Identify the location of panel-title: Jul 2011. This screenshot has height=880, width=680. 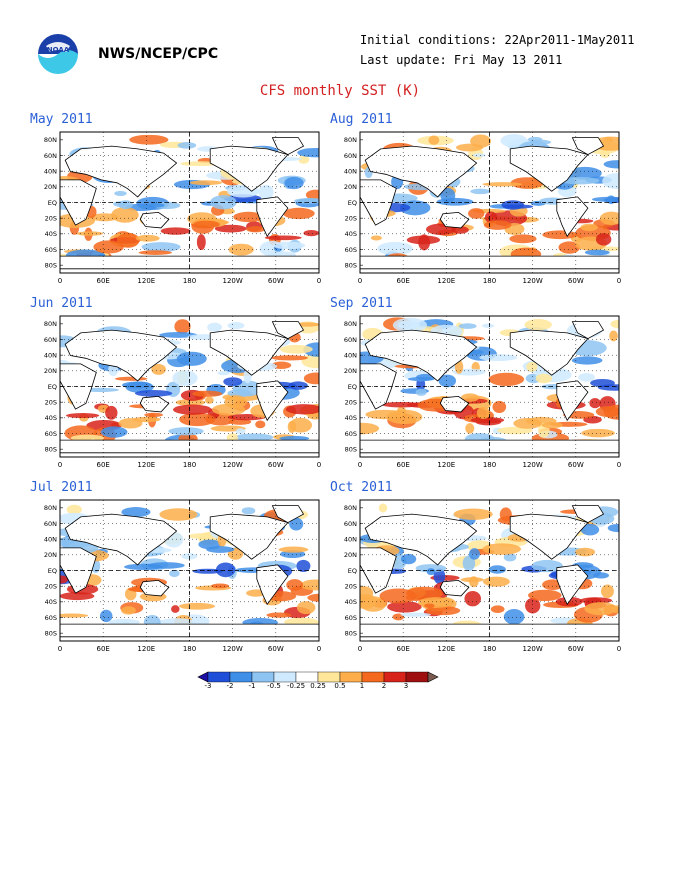
(61, 487).